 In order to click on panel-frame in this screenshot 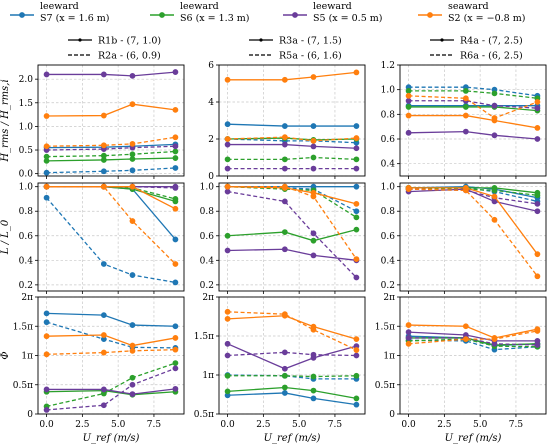, I will do `click(292, 355)`.